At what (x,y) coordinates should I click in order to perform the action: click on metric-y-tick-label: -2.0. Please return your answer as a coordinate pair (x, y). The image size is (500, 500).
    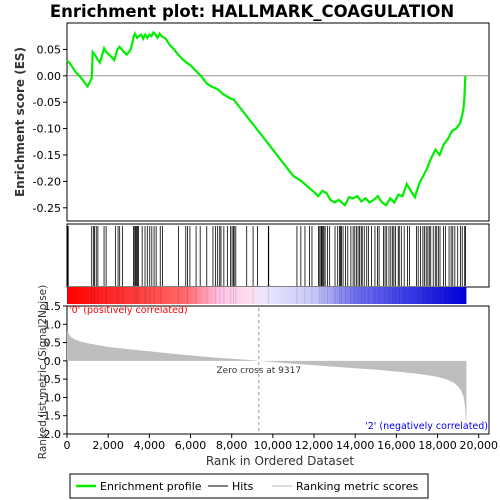
    Looking at the image, I should click on (50, 434).